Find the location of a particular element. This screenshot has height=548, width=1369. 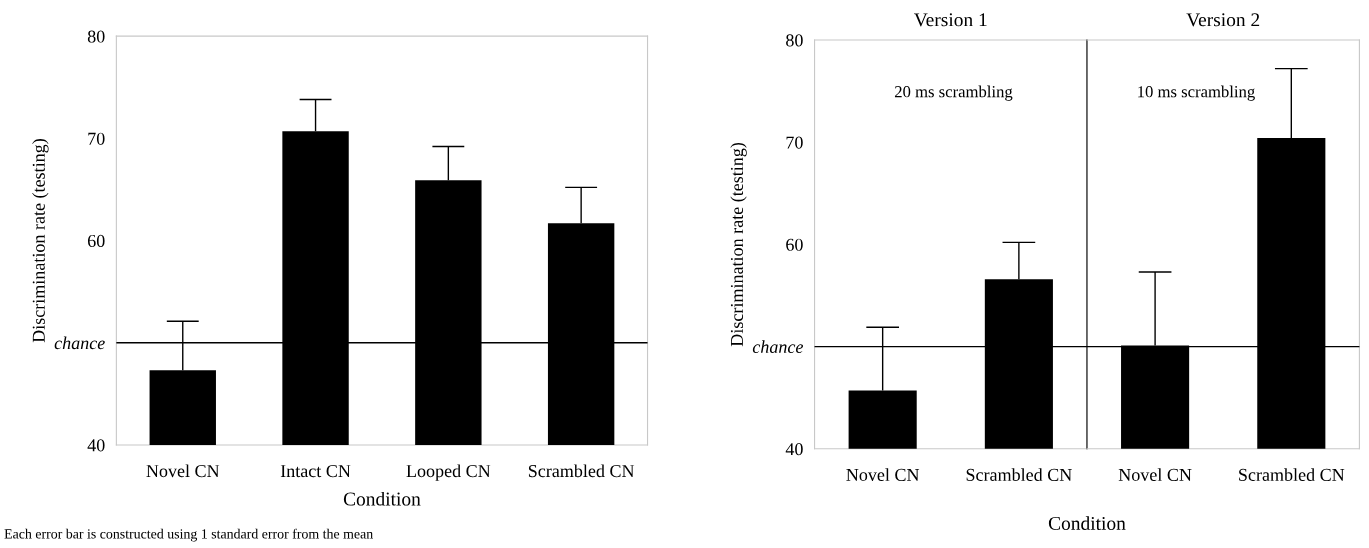

annotation: 20 ms scrambling is located at coordinates (953, 93).